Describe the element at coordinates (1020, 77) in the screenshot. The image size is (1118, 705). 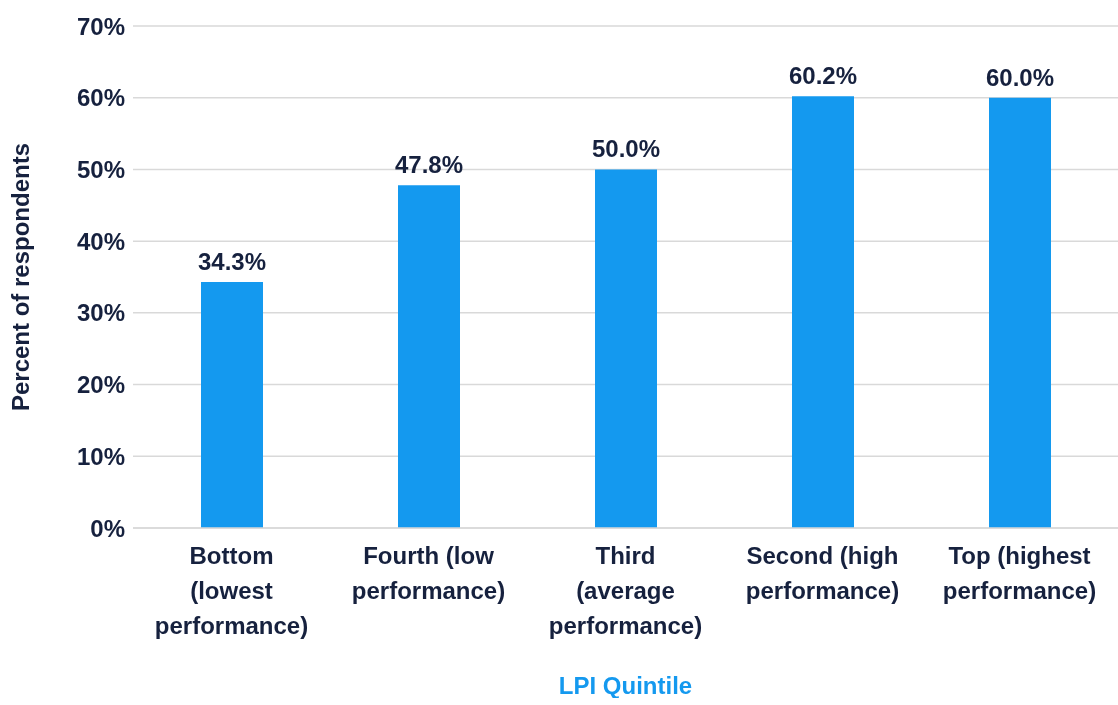
I see `data-label: 60.0%` at that location.